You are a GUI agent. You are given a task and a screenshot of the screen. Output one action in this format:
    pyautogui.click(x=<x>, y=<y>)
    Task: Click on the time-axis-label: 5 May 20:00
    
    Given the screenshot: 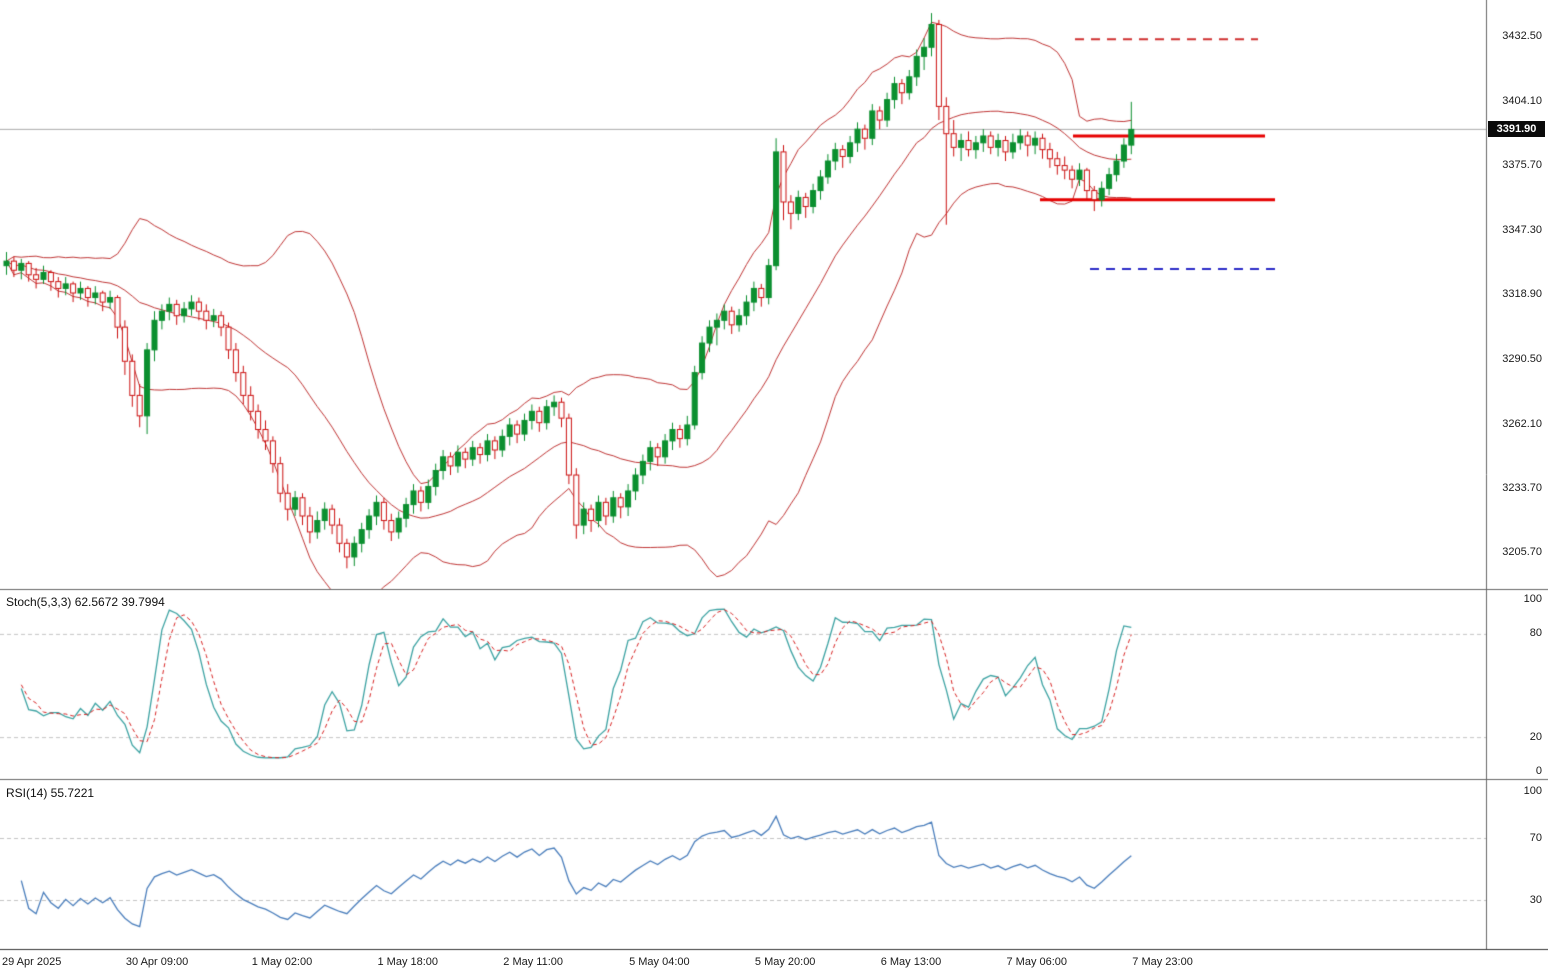 What is the action you would take?
    pyautogui.click(x=785, y=962)
    